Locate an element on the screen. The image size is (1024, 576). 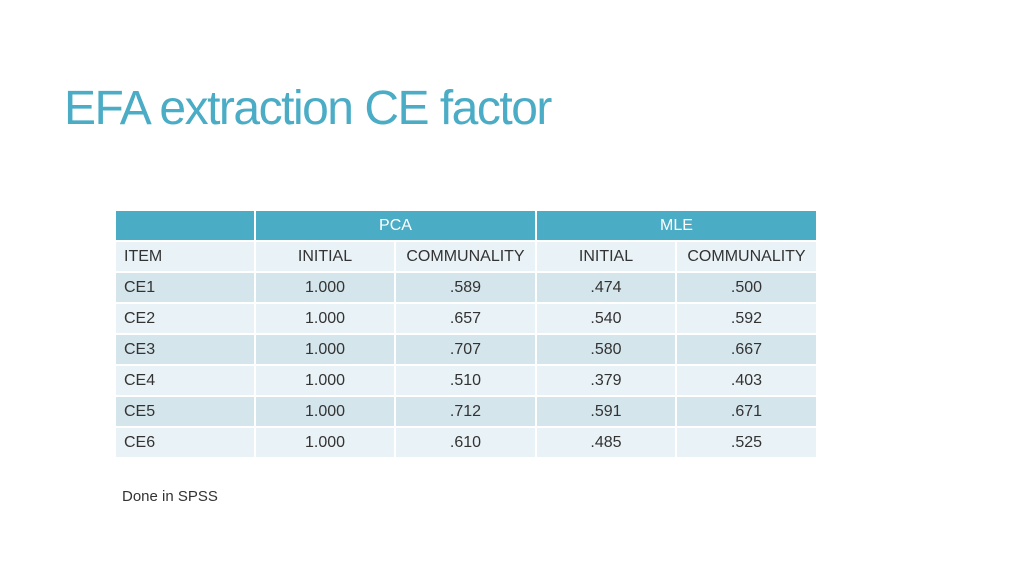
table-row: CE4 1.000.510.379.403 is located at coordinates (466, 380).